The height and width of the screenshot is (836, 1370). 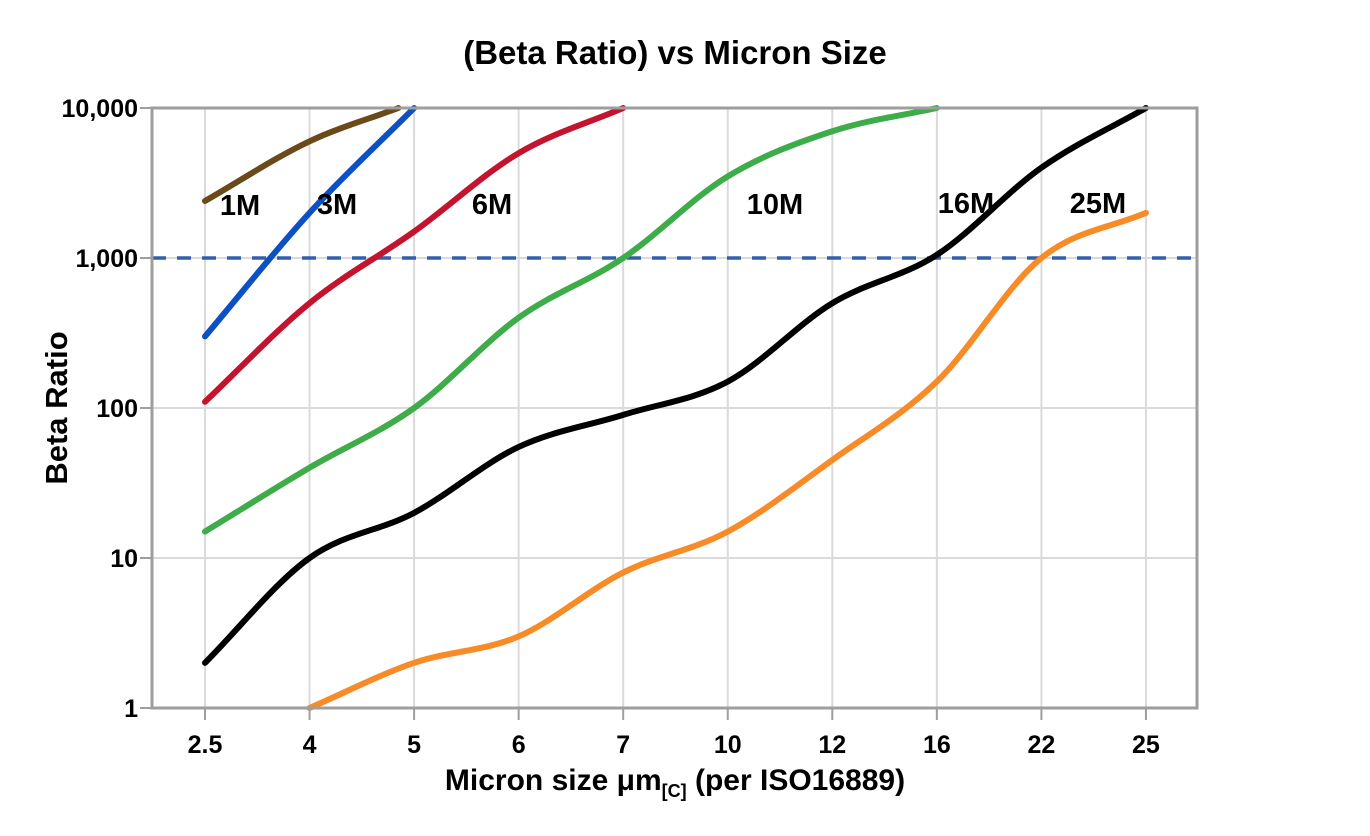 I want to click on series-line-1M, so click(x=302, y=154).